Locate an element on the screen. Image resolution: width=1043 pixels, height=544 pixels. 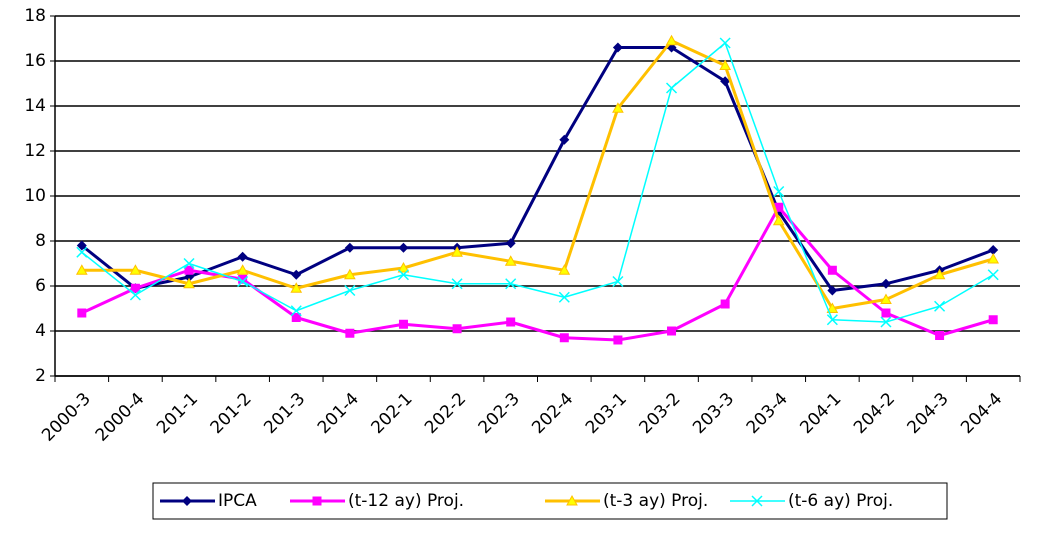
y-tick-label: 8 is located at coordinates (40, 241).